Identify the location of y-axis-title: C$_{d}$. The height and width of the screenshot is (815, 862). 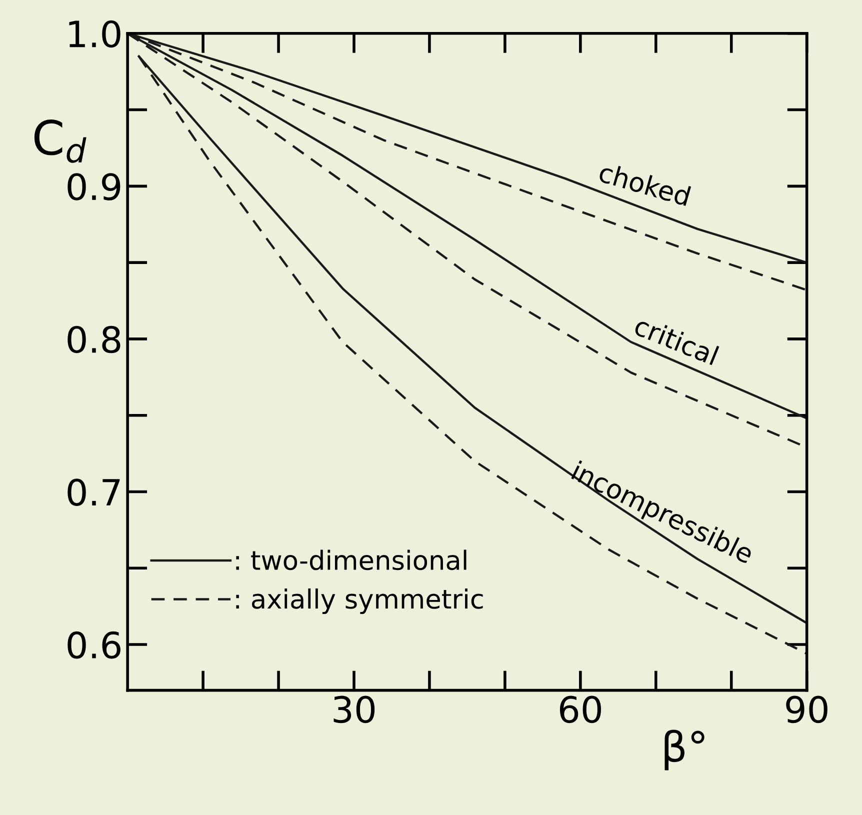
(60, 141).